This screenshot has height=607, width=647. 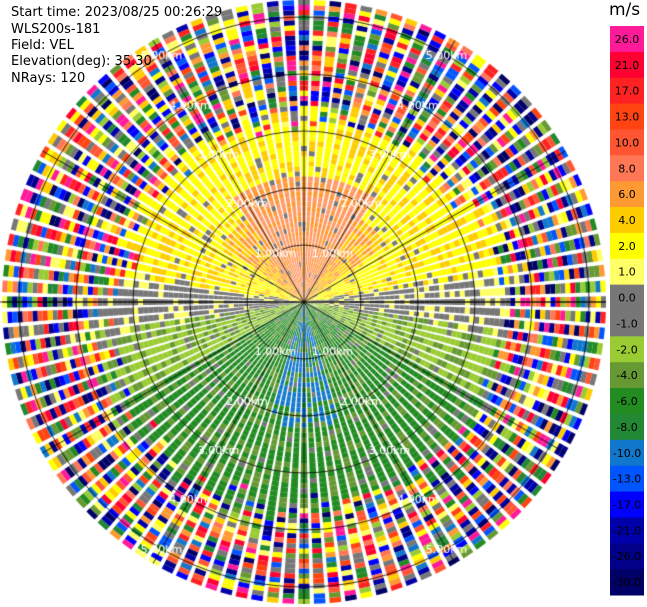 I want to click on colorbar-tick-label: 17.0, so click(x=627, y=91).